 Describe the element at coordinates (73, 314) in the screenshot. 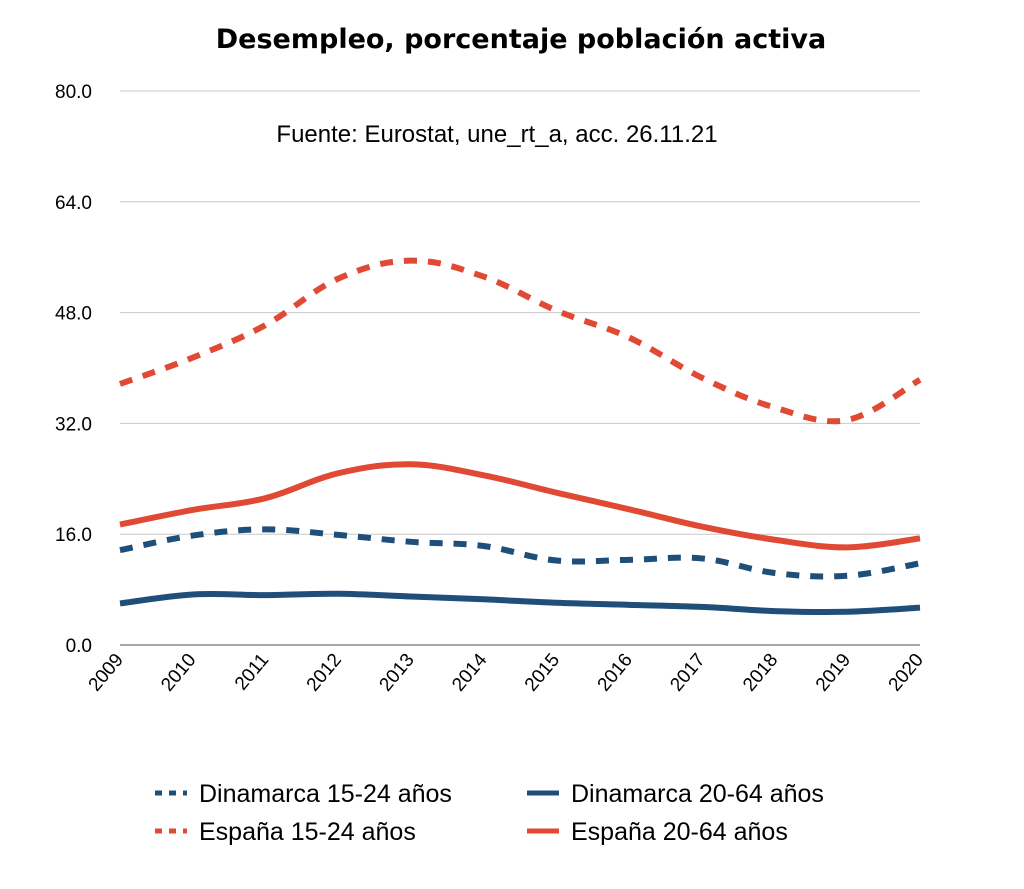

I see `y-tick-label: 48.0` at that location.